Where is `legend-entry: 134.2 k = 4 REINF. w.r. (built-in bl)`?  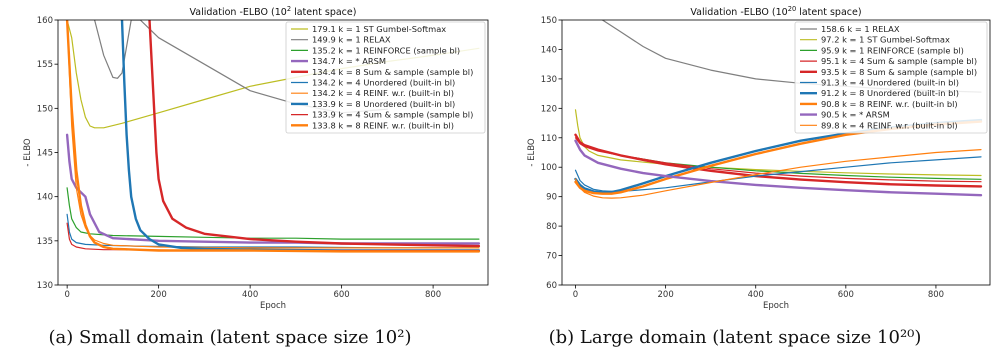 legend-entry: 134.2 k = 4 REINF. w.r. (built-in bl) is located at coordinates (383, 93).